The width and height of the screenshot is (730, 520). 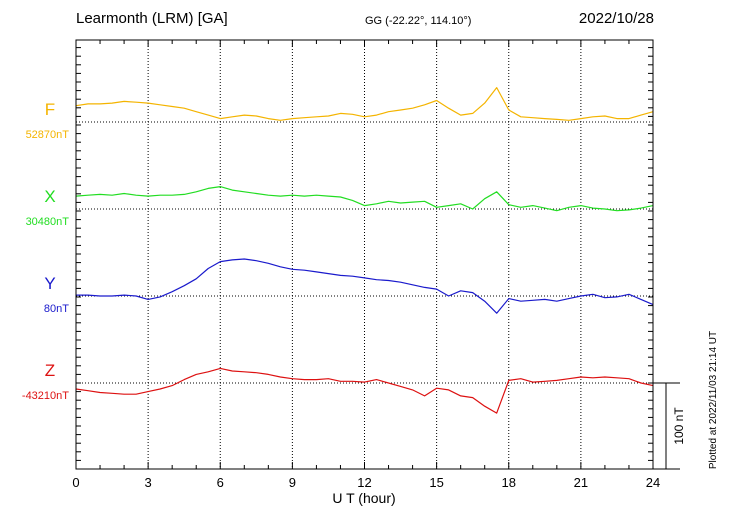 I want to click on x-tick-label: 3, so click(x=148, y=482).